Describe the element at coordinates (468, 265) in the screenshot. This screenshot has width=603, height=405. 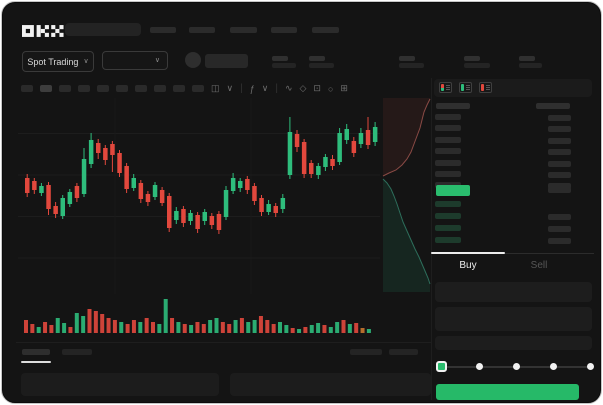
I see `tab-buy: Buy` at that location.